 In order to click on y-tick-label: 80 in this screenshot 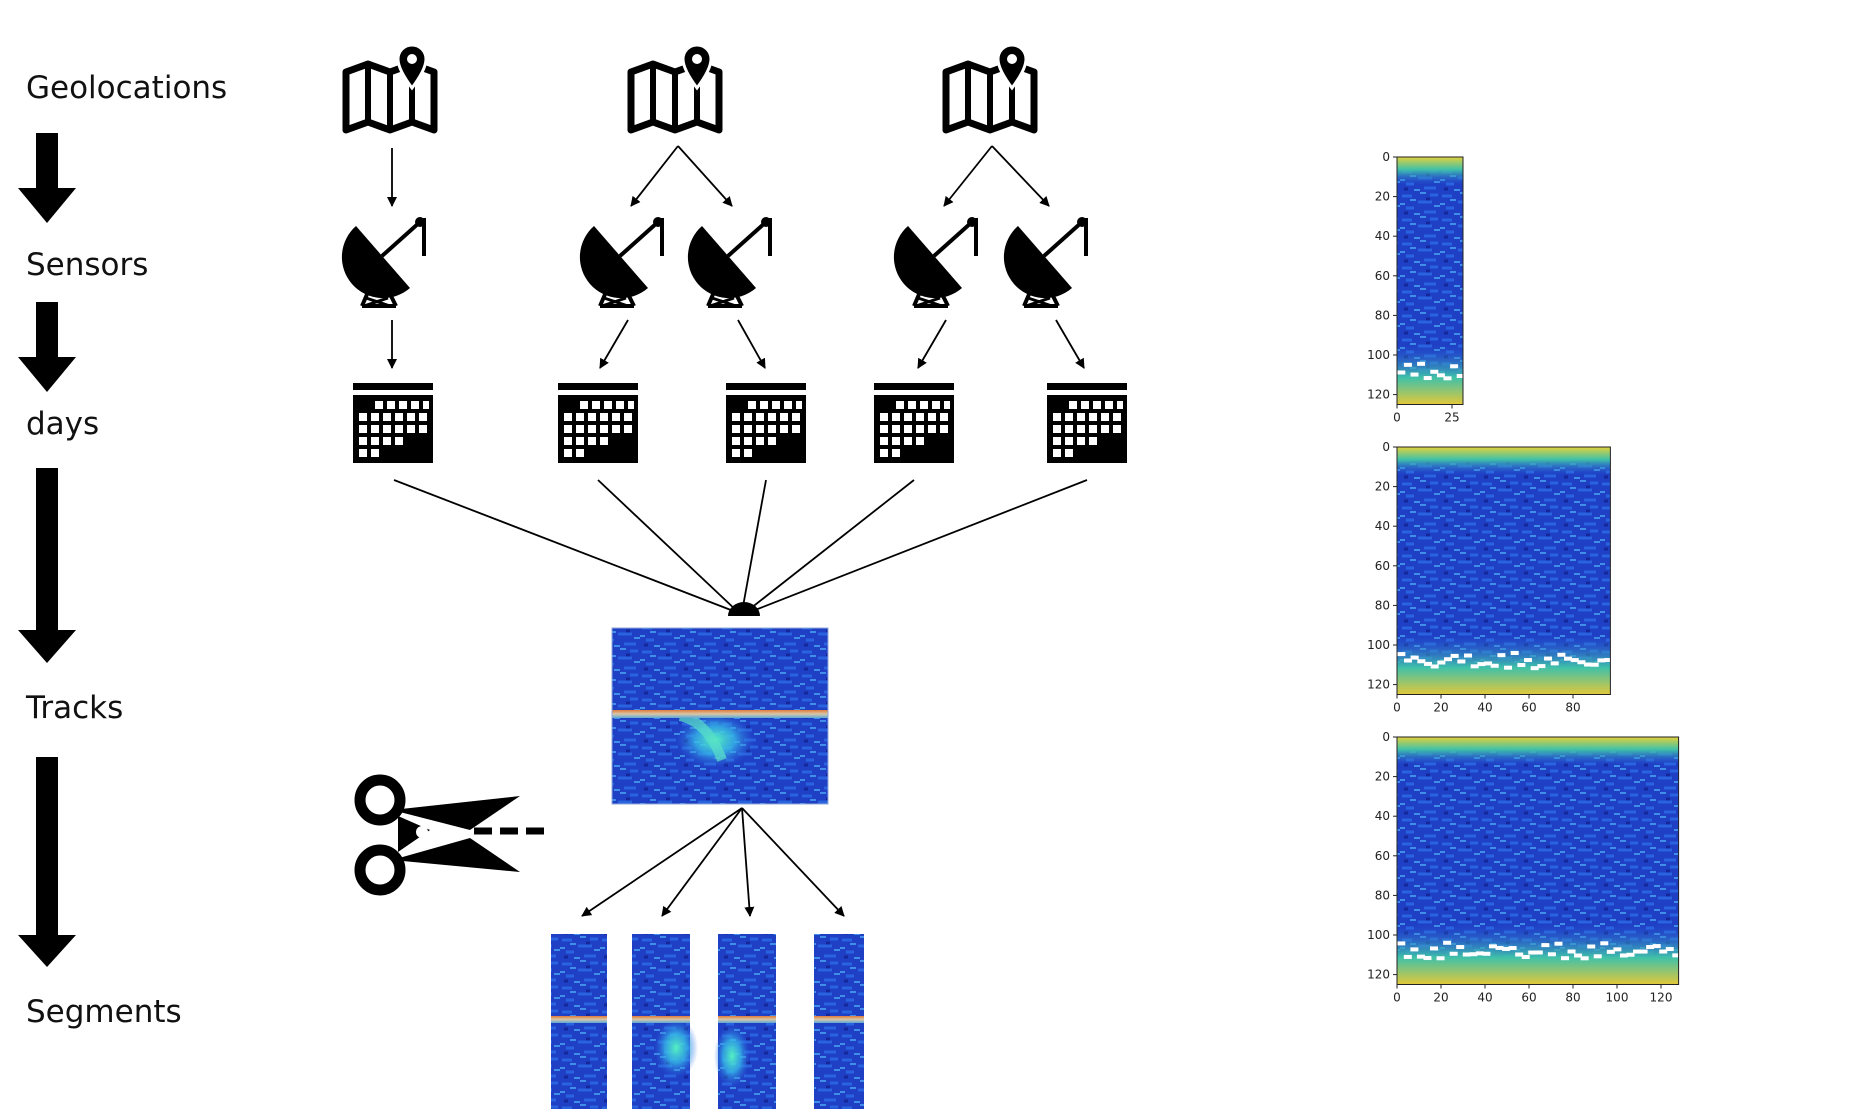, I will do `click(1382, 605)`.